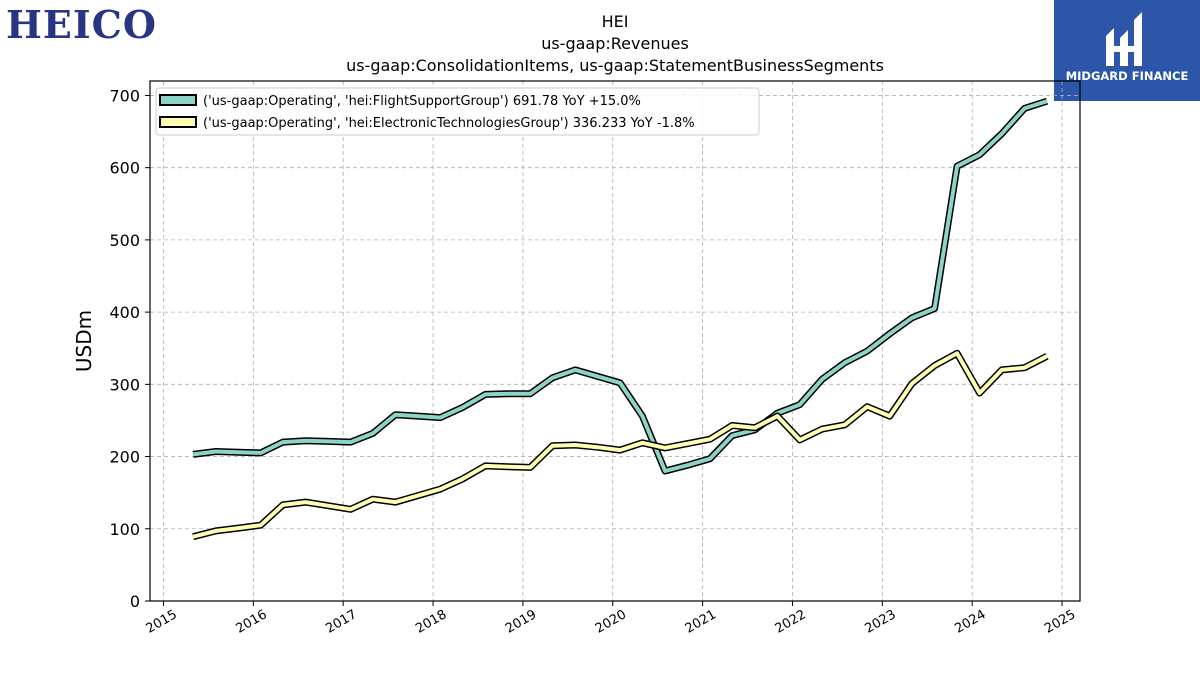 Image resolution: width=1200 pixels, height=675 pixels. Describe the element at coordinates (129, 348) in the screenshot. I see `y-axis: 0 100 200 300 400 500 600 700` at that location.